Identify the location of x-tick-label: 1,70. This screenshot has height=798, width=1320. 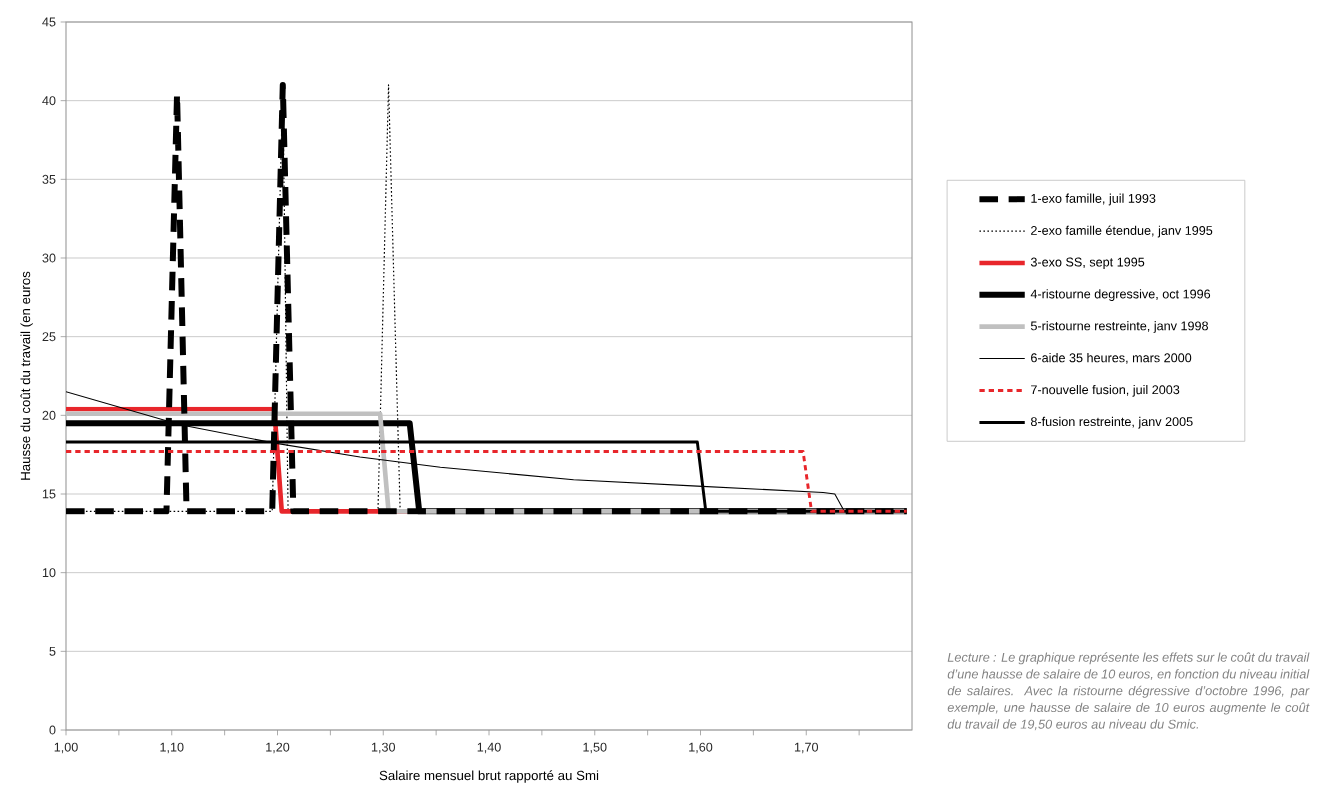
(806, 748).